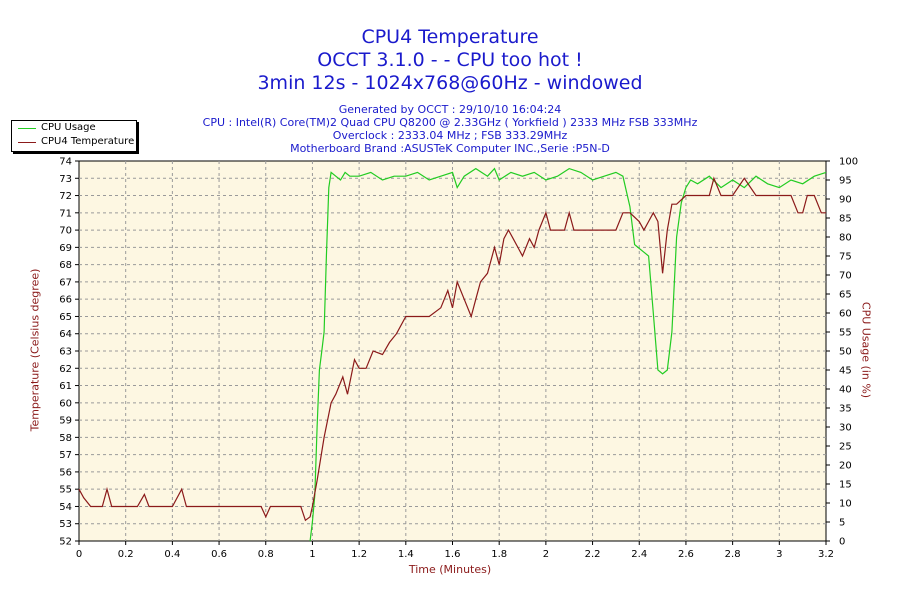 Image resolution: width=900 pixels, height=600 pixels. Describe the element at coordinates (845, 485) in the screenshot. I see `y-right-tick-label: 15` at that location.